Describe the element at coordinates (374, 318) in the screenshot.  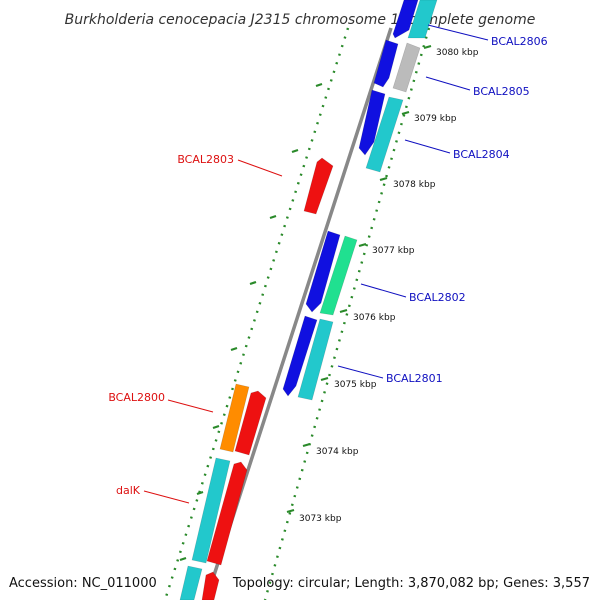
I see `tick-label: 3076 kbp` at that location.